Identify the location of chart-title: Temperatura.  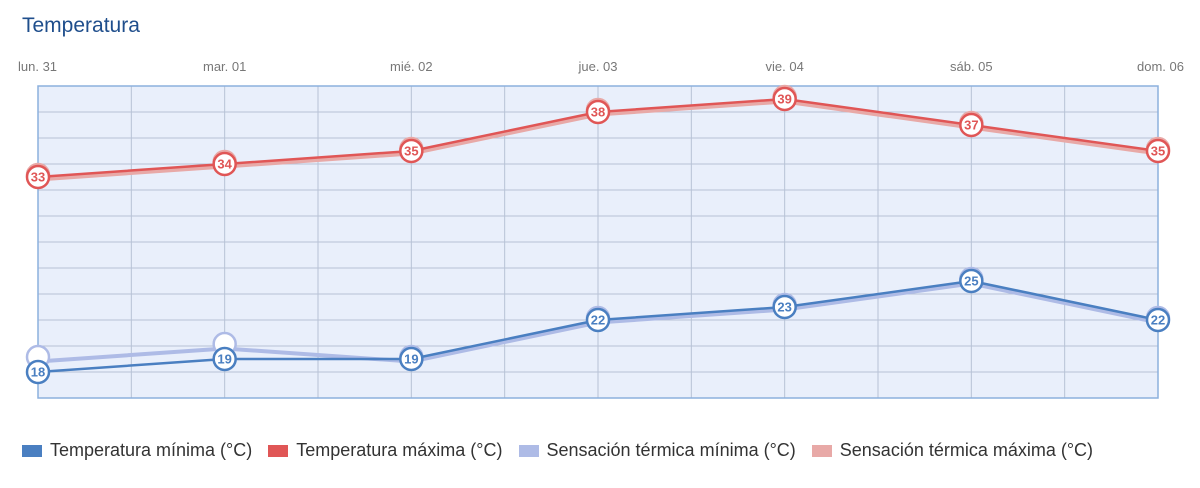
(81, 25).